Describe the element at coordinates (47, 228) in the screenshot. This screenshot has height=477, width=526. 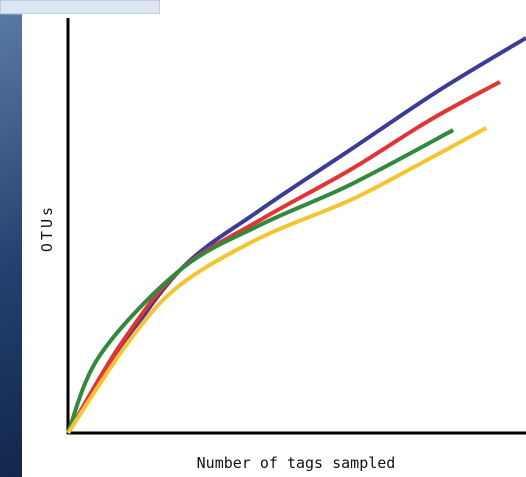
I see `y-axis-label: OTUs` at that location.